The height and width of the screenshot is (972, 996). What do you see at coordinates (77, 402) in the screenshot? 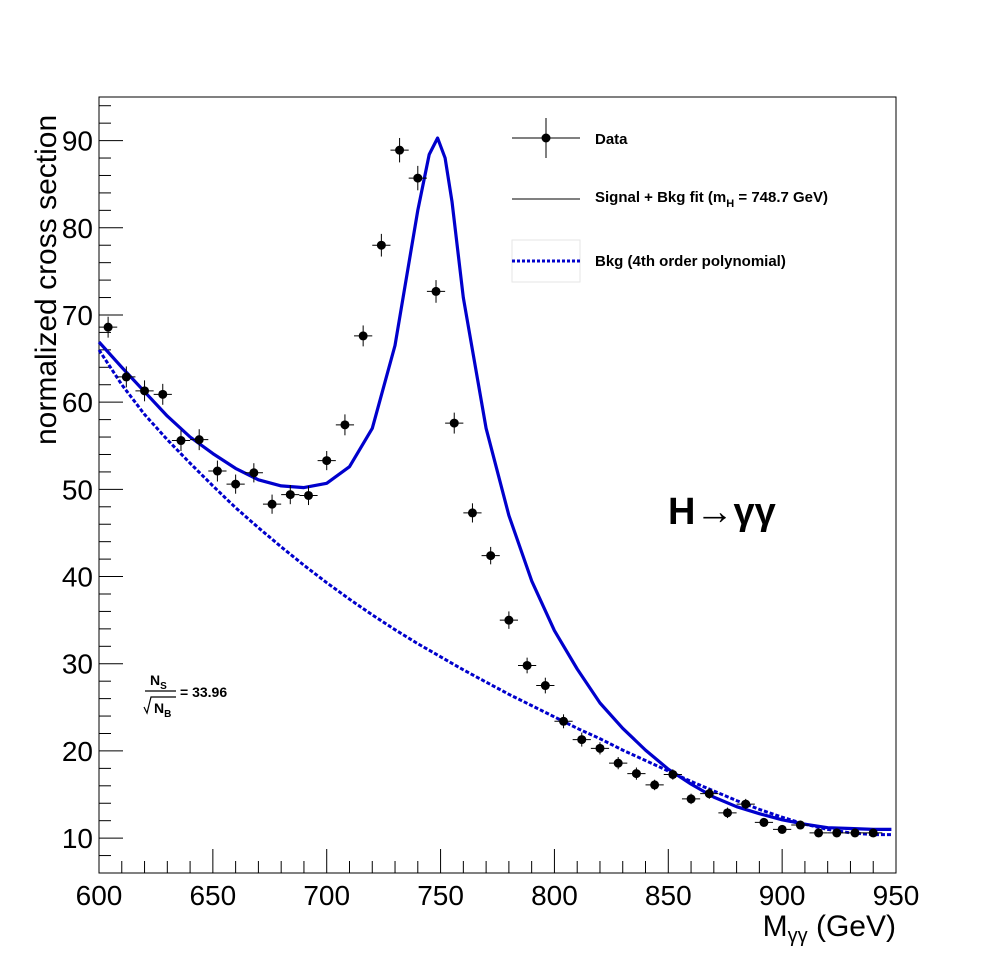
I see `y-tick-label: 60` at bounding box center [77, 402].